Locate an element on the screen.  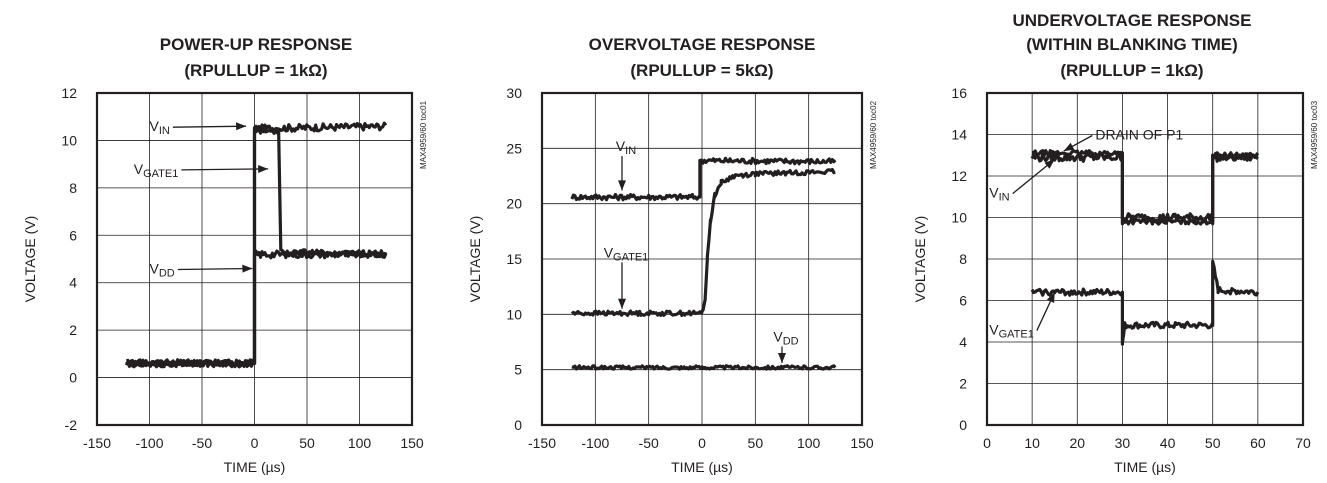
series-vdd is located at coordinates (704, 367).